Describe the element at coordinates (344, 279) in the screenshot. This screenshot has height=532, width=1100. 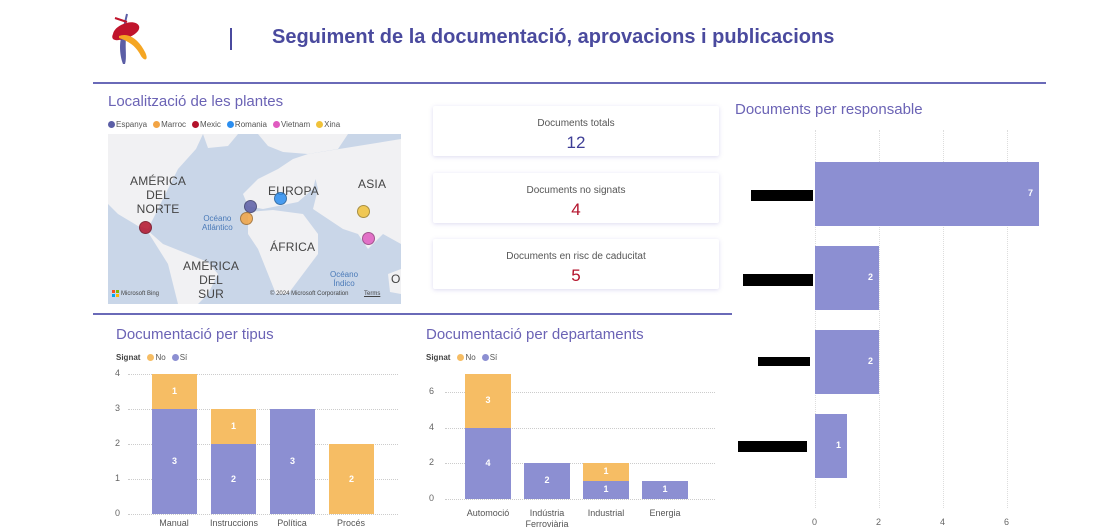
I see `map-label-indian: Océano Índico` at that location.